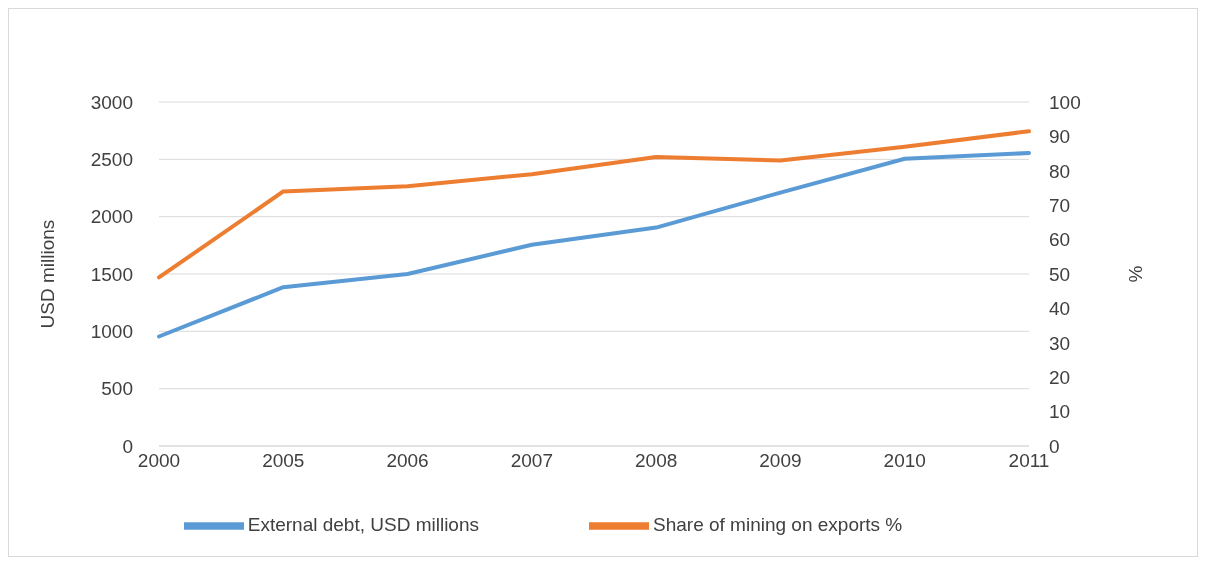 Image resolution: width=1206 pixels, height=565 pixels. I want to click on y-axis-title: USD millions, so click(47, 274).